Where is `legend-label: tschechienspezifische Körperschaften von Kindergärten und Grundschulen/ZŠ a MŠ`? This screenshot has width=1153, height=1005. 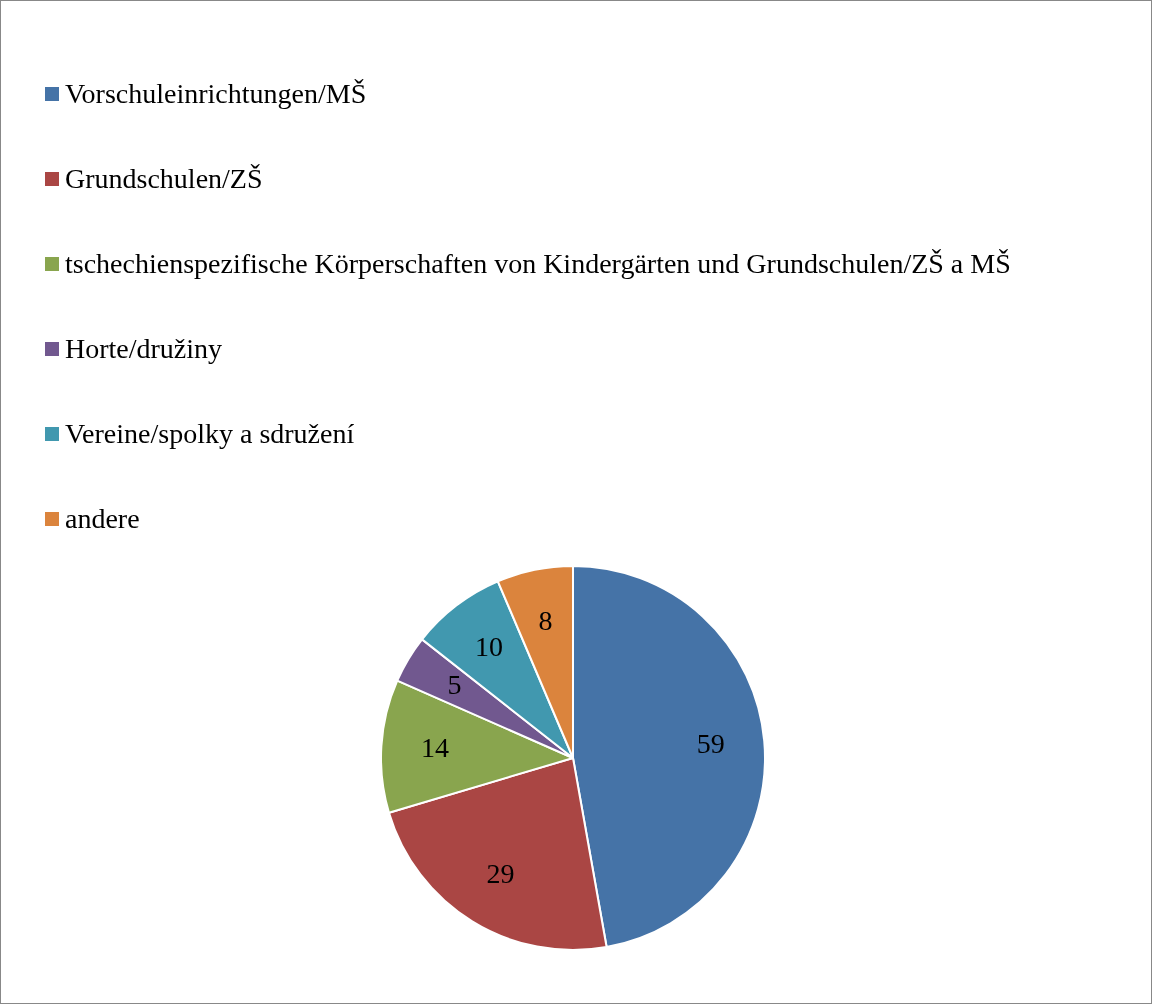 legend-label: tschechienspezifische Körperschaften von Kindergärten und Grundschulen/ZŠ a MŠ is located at coordinates (538, 263).